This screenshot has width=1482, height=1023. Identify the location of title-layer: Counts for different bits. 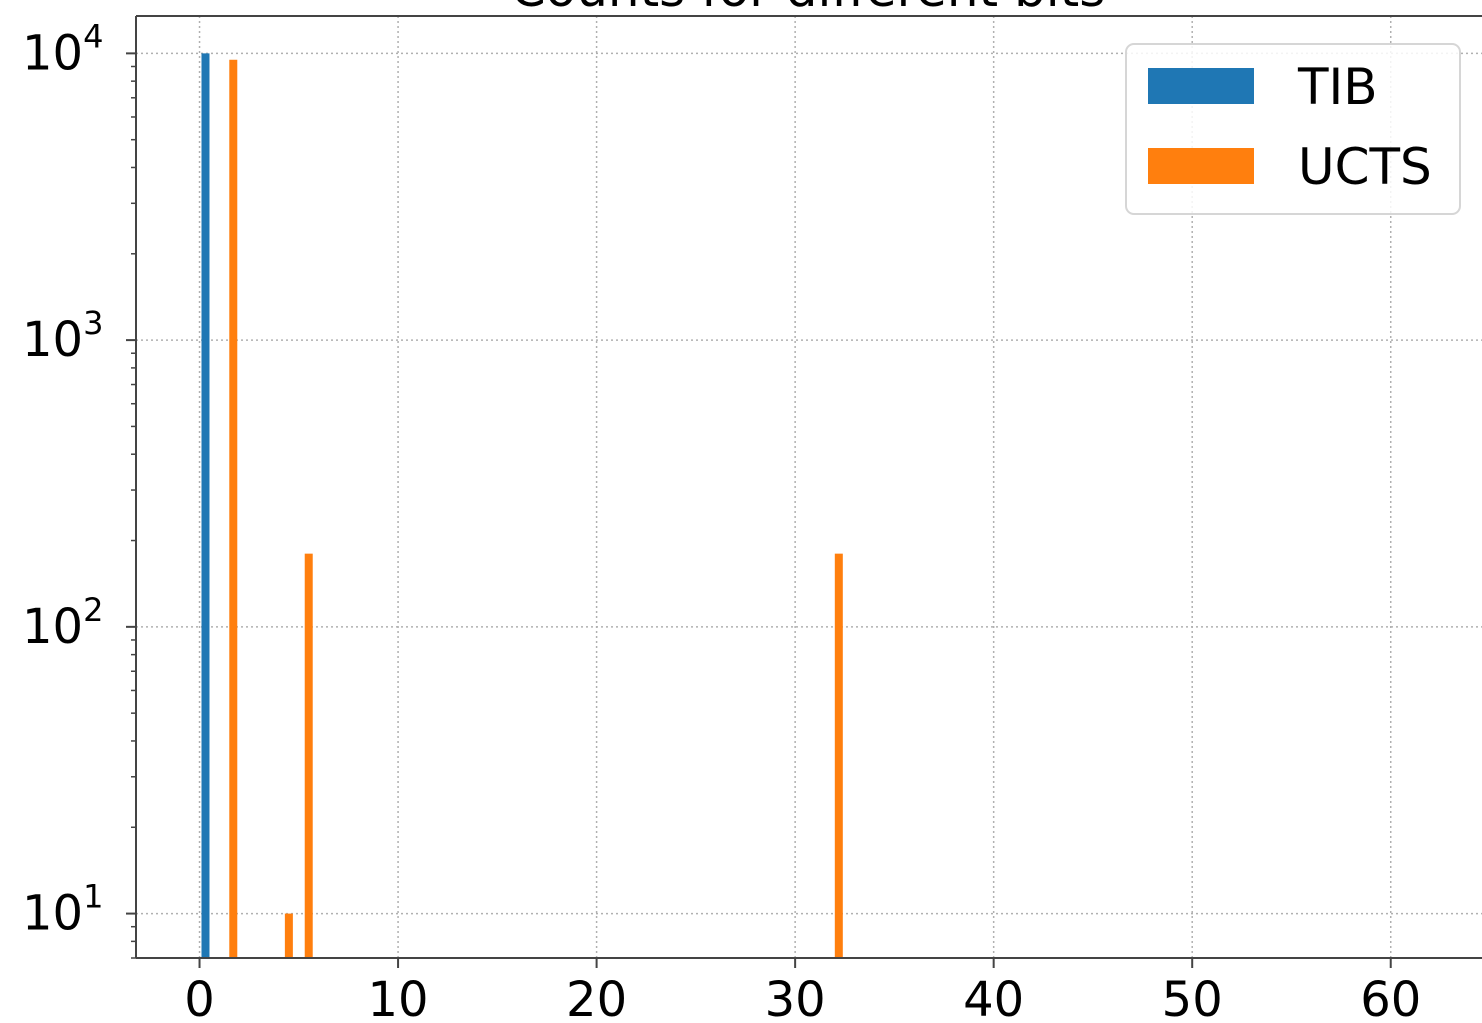
(808, 9).